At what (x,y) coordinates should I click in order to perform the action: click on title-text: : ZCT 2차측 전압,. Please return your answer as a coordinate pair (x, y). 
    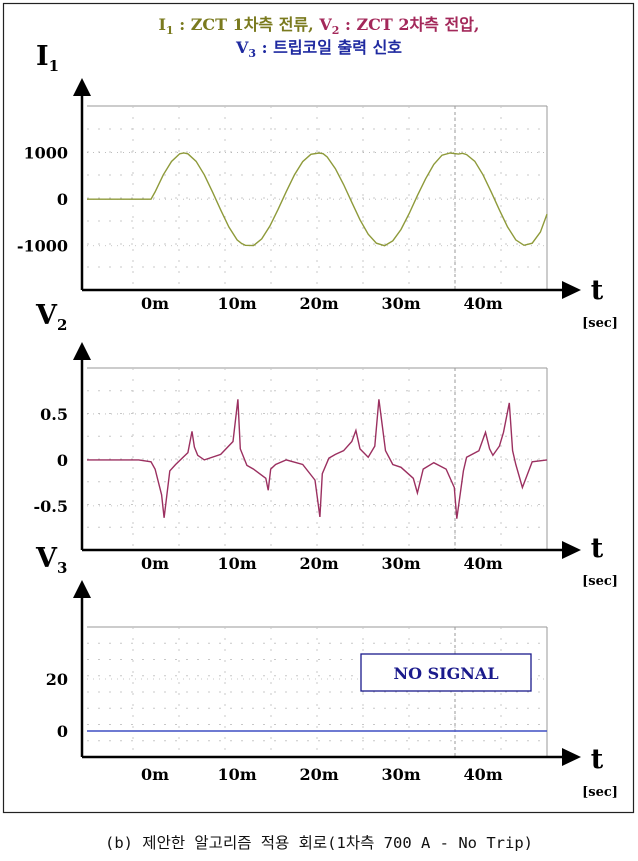
    Looking at the image, I should click on (409, 24).